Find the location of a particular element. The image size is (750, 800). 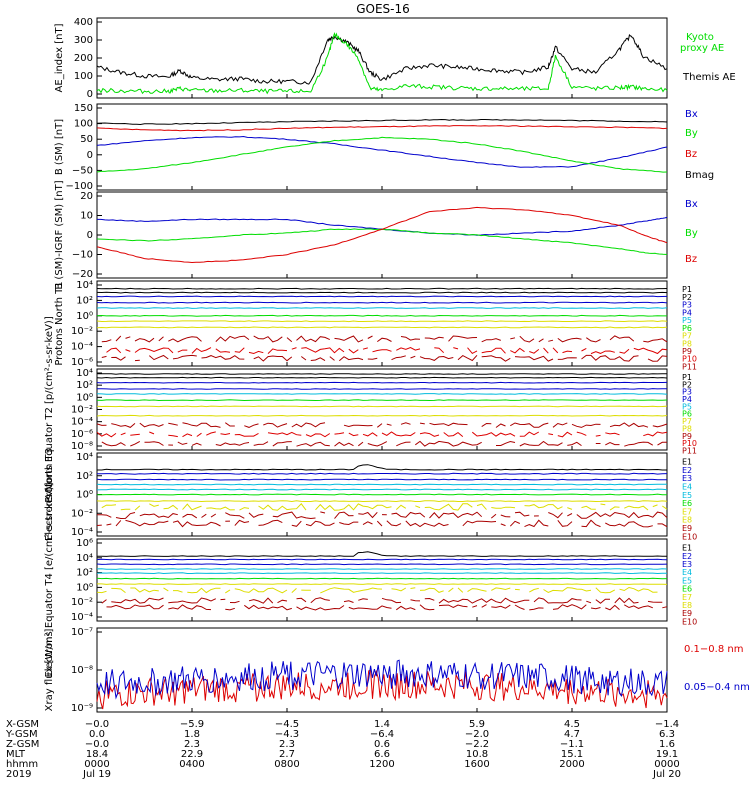

legend-label: Bx is located at coordinates (691, 114).